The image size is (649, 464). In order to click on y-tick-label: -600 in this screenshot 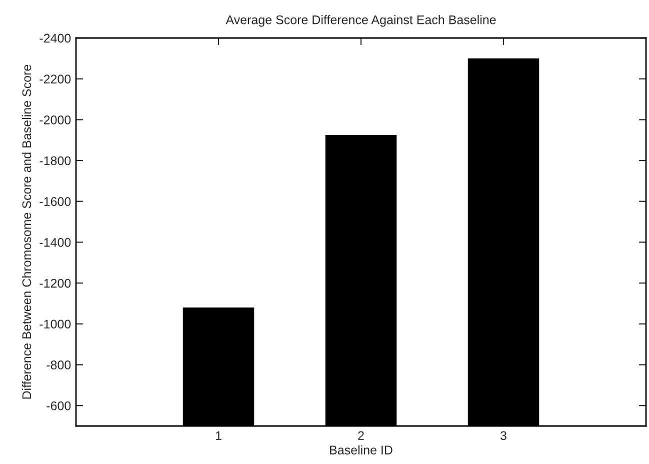, I will do `click(58, 405)`.